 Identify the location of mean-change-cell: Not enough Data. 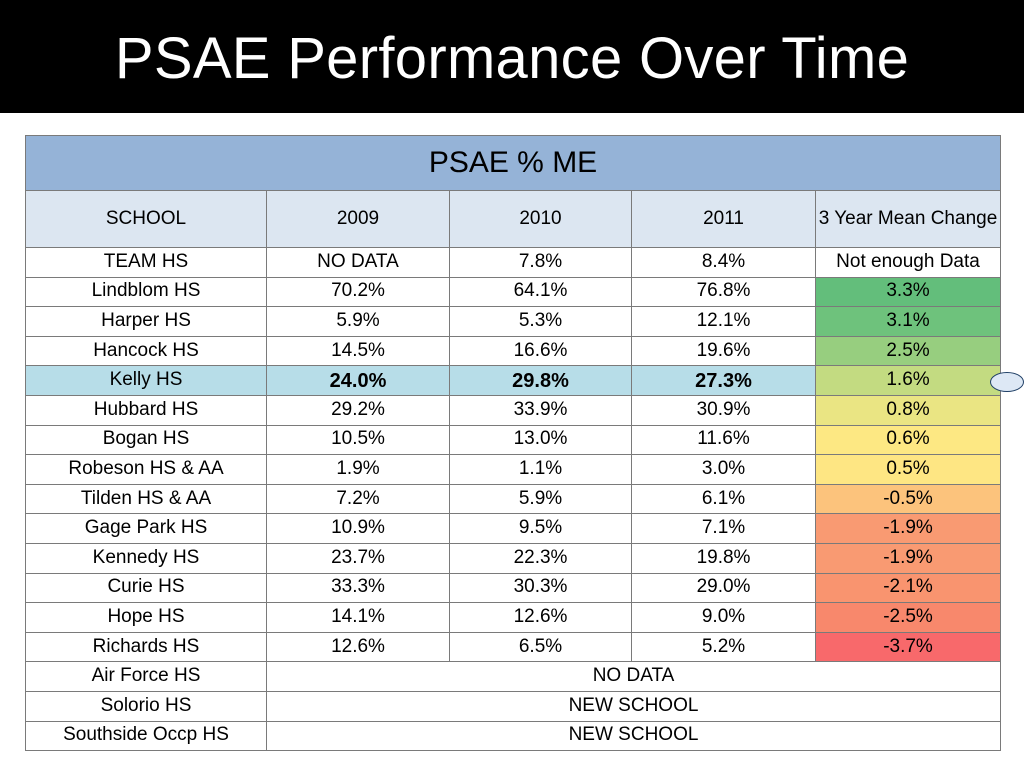
(908, 262).